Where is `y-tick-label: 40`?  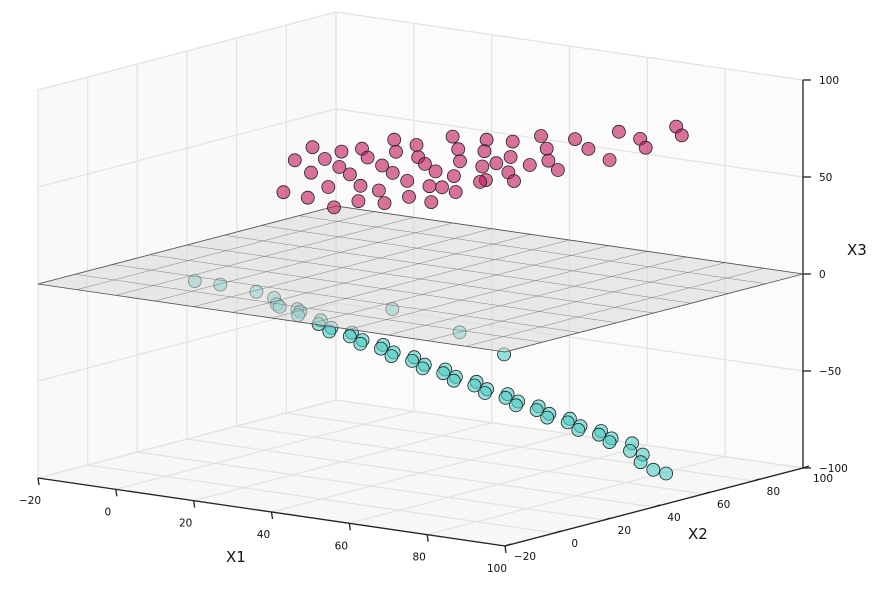
y-tick-label: 40 is located at coordinates (673, 518).